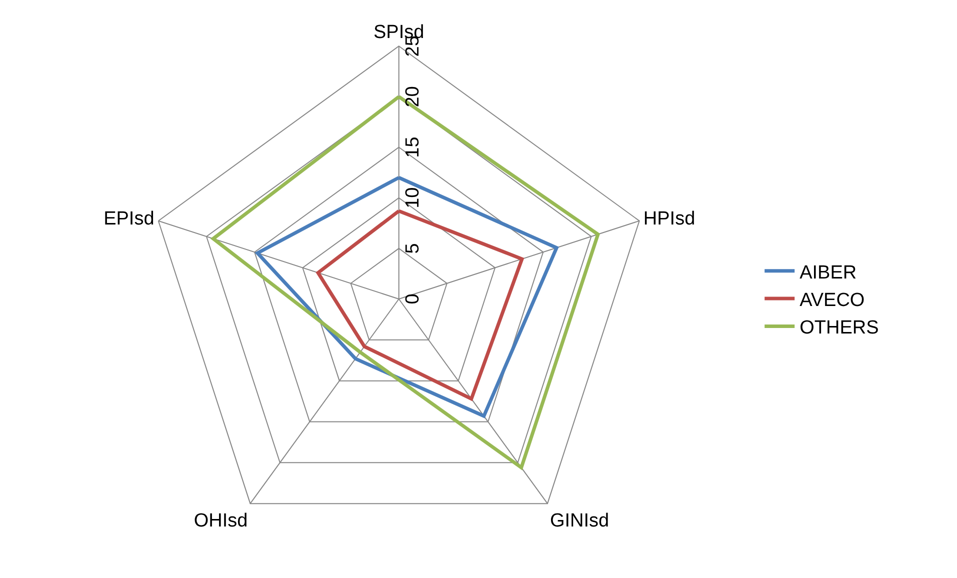 The width and height of the screenshot is (957, 578). I want to click on spoke-label: EPIsd, so click(129, 219).